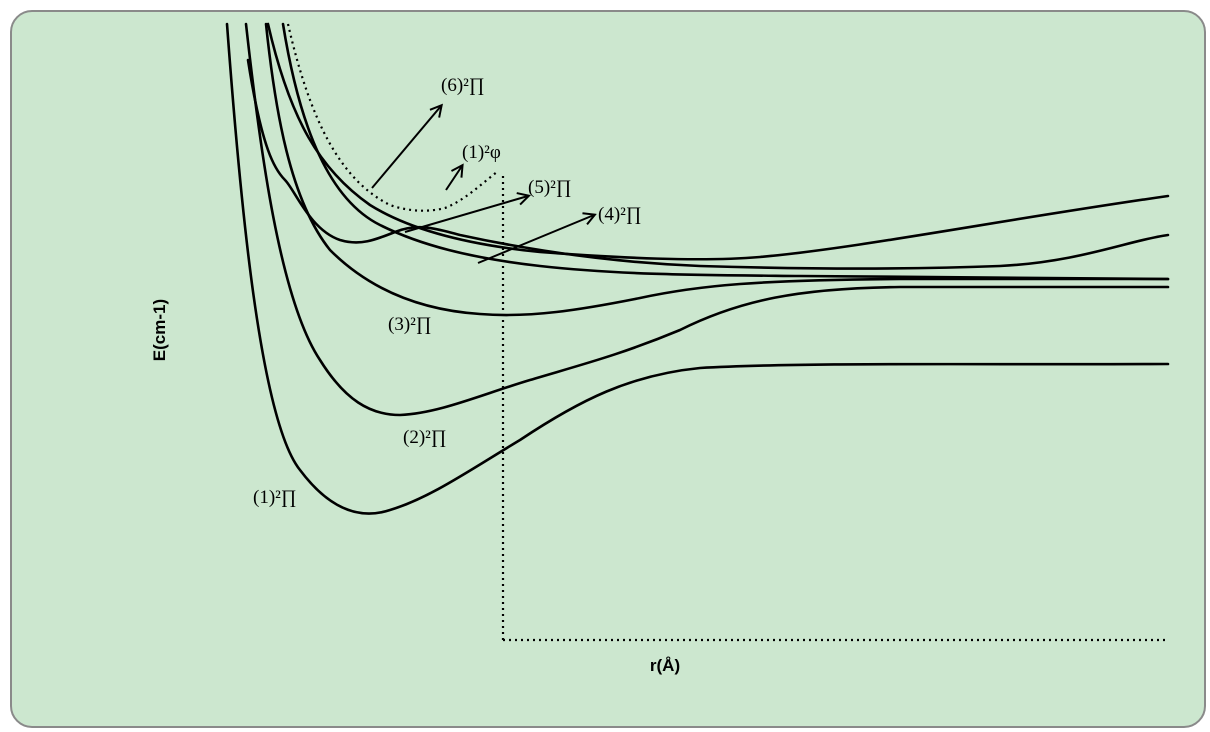 The height and width of the screenshot is (732, 1210). I want to click on arrow-1-2phi, so click(453, 178).